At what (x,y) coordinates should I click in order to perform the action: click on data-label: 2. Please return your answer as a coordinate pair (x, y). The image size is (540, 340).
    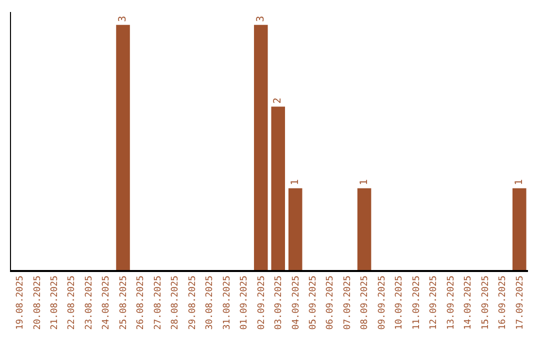
    Looking at the image, I should click on (278, 101).